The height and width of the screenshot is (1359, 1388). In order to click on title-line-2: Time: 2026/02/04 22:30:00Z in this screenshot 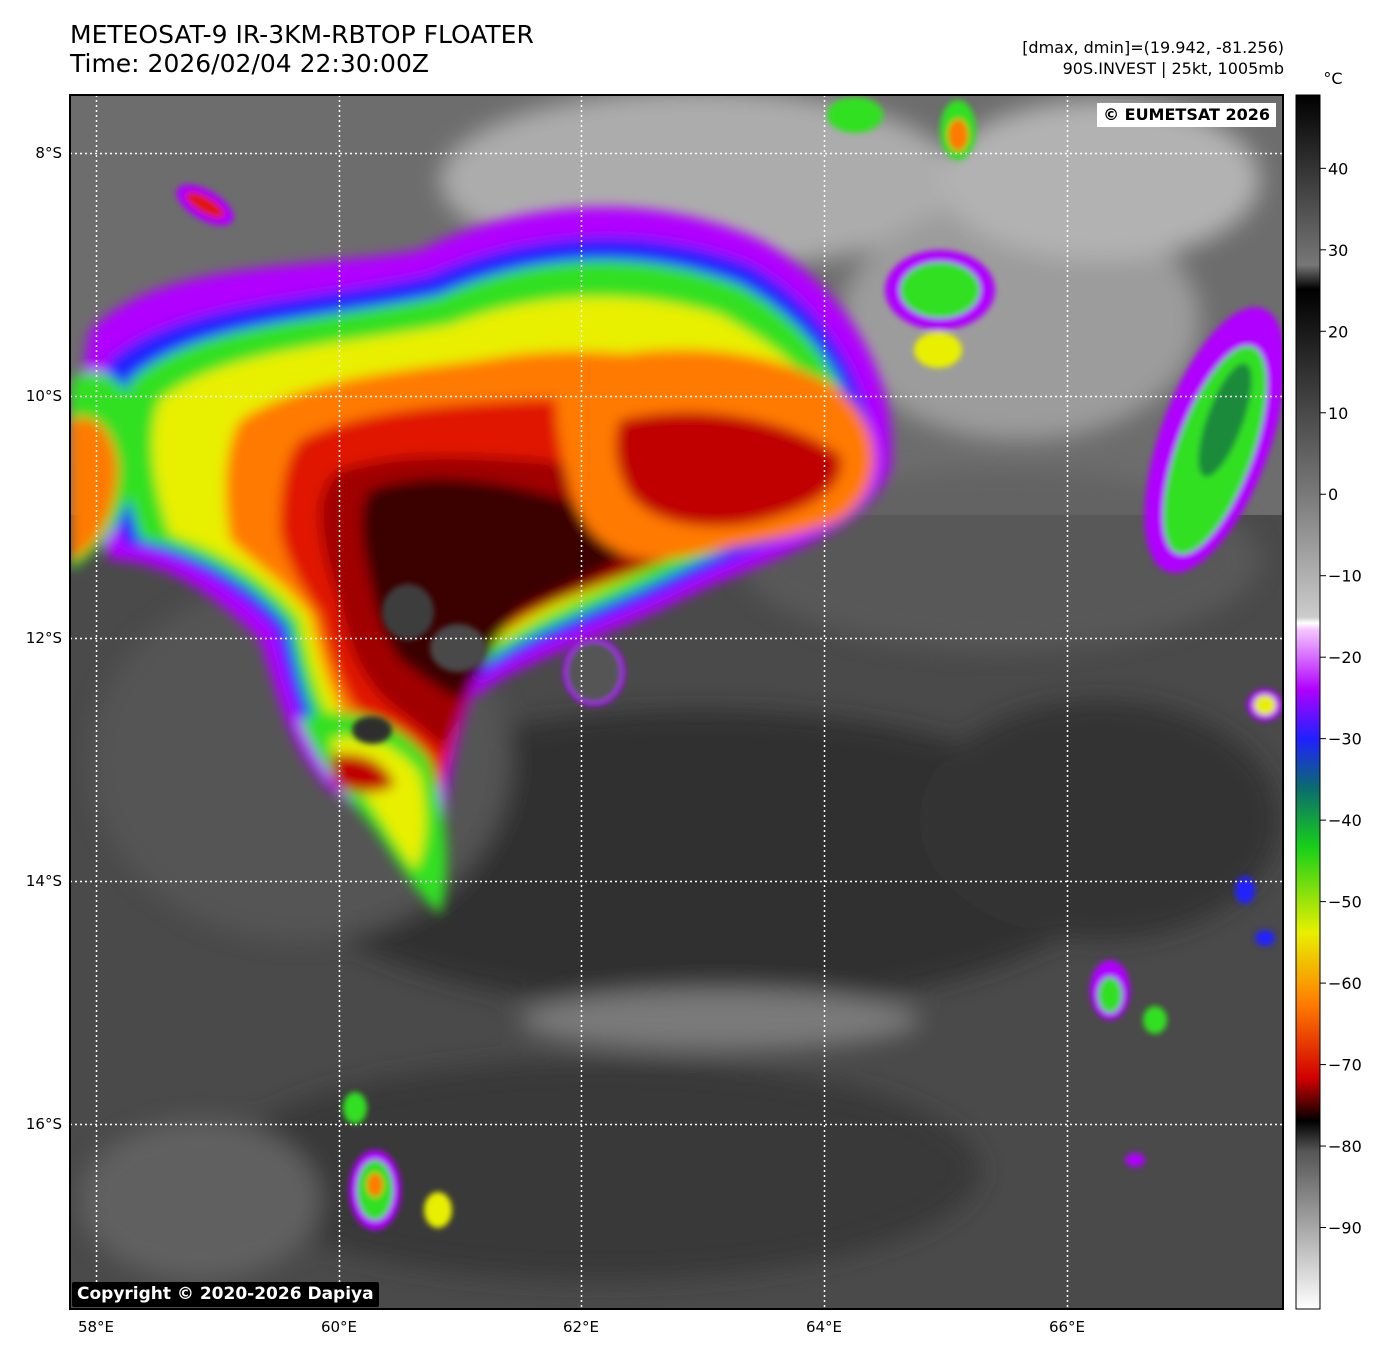, I will do `click(249, 63)`.